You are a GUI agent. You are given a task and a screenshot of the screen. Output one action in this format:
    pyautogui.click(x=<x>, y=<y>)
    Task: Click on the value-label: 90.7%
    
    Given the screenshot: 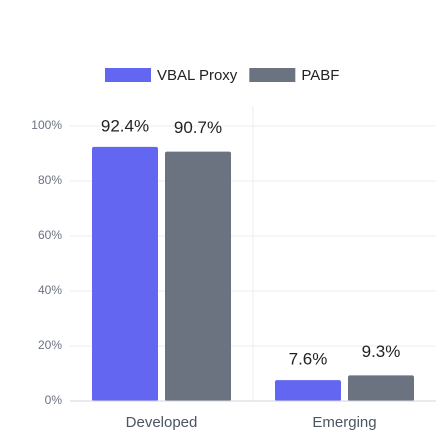 What is the action you would take?
    pyautogui.click(x=198, y=127)
    